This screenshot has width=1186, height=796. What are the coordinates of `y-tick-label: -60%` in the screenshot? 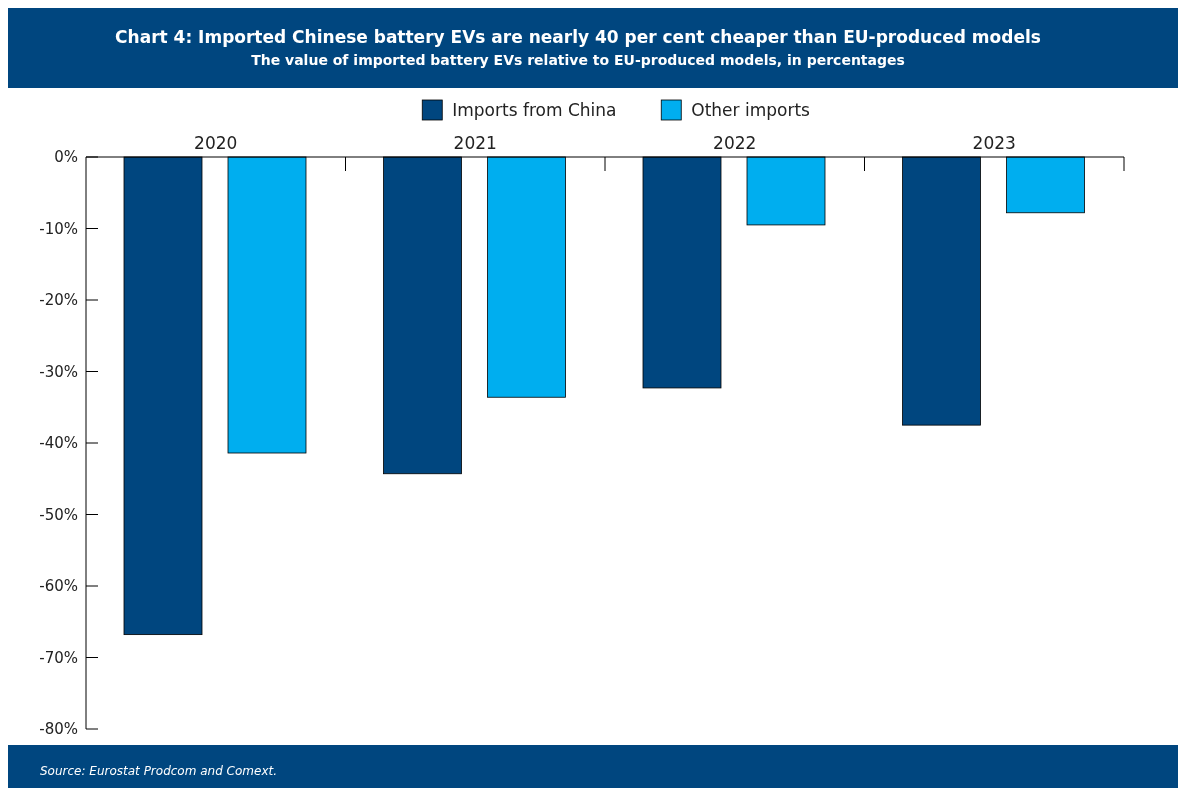 It's located at (58, 586).